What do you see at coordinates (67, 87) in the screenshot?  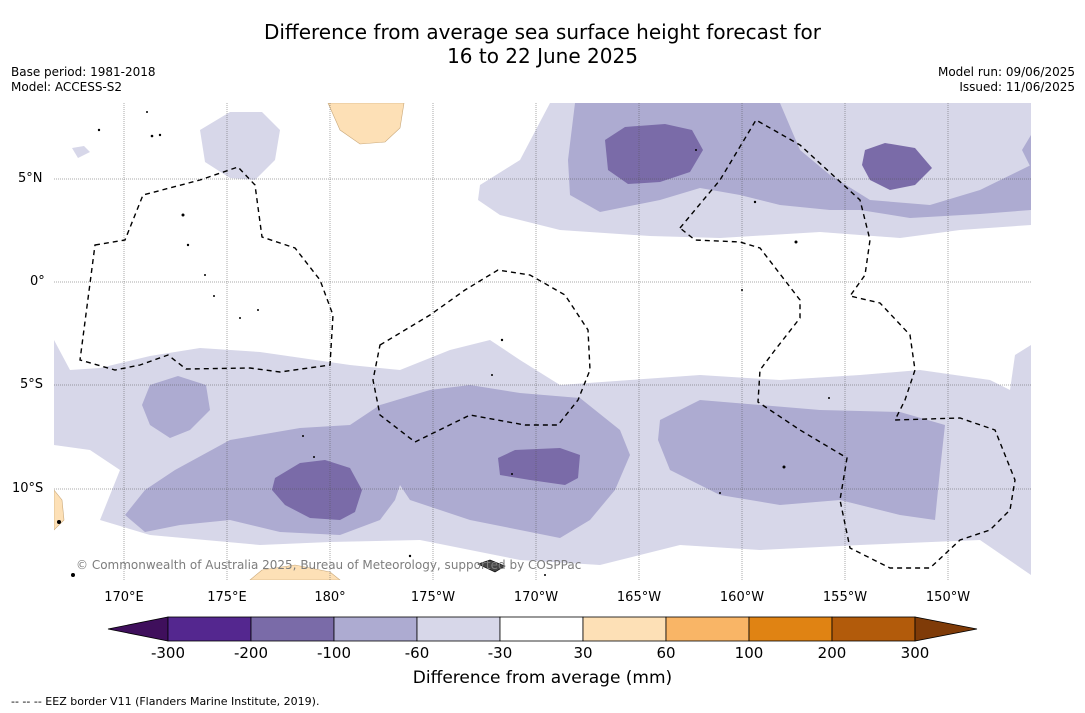 I see `model-name: Model: ACCESS-S2` at bounding box center [67, 87].